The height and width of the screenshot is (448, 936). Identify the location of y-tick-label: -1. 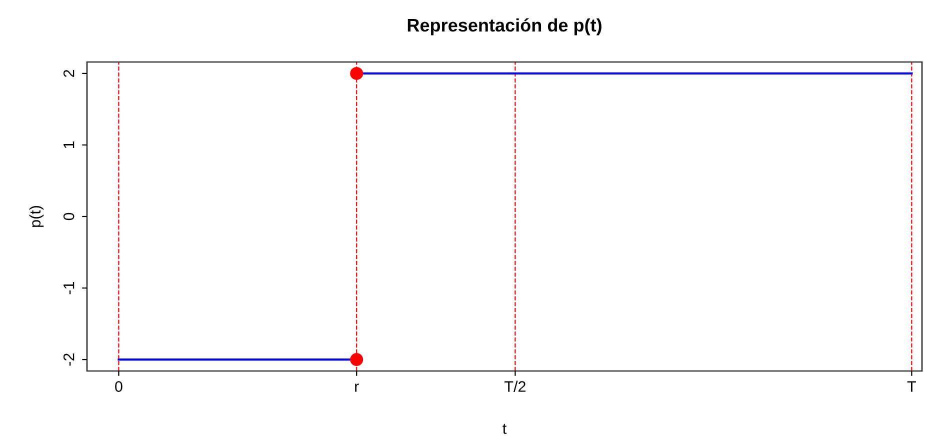
(69, 288).